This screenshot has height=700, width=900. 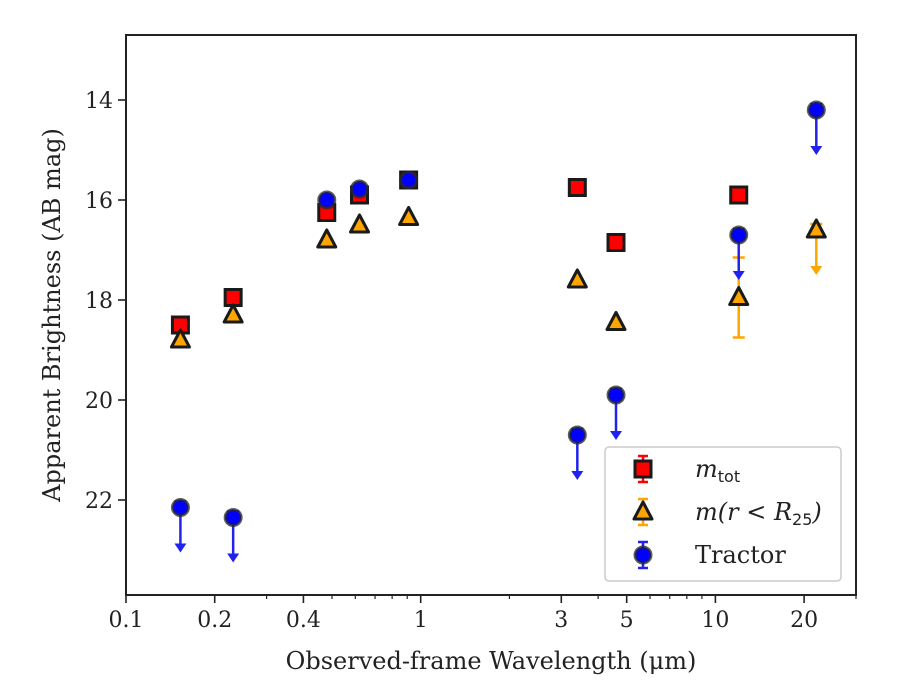 I want to click on x-tick-label: 10, so click(x=715, y=620).